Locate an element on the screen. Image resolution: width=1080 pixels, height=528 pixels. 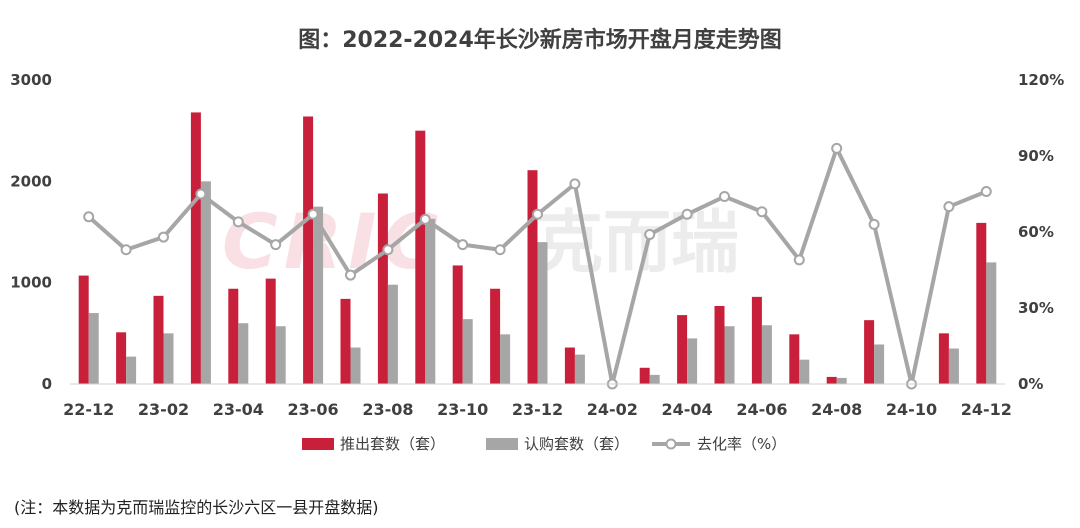
y-right-tick-label: 90% is located at coordinates (1036, 156).